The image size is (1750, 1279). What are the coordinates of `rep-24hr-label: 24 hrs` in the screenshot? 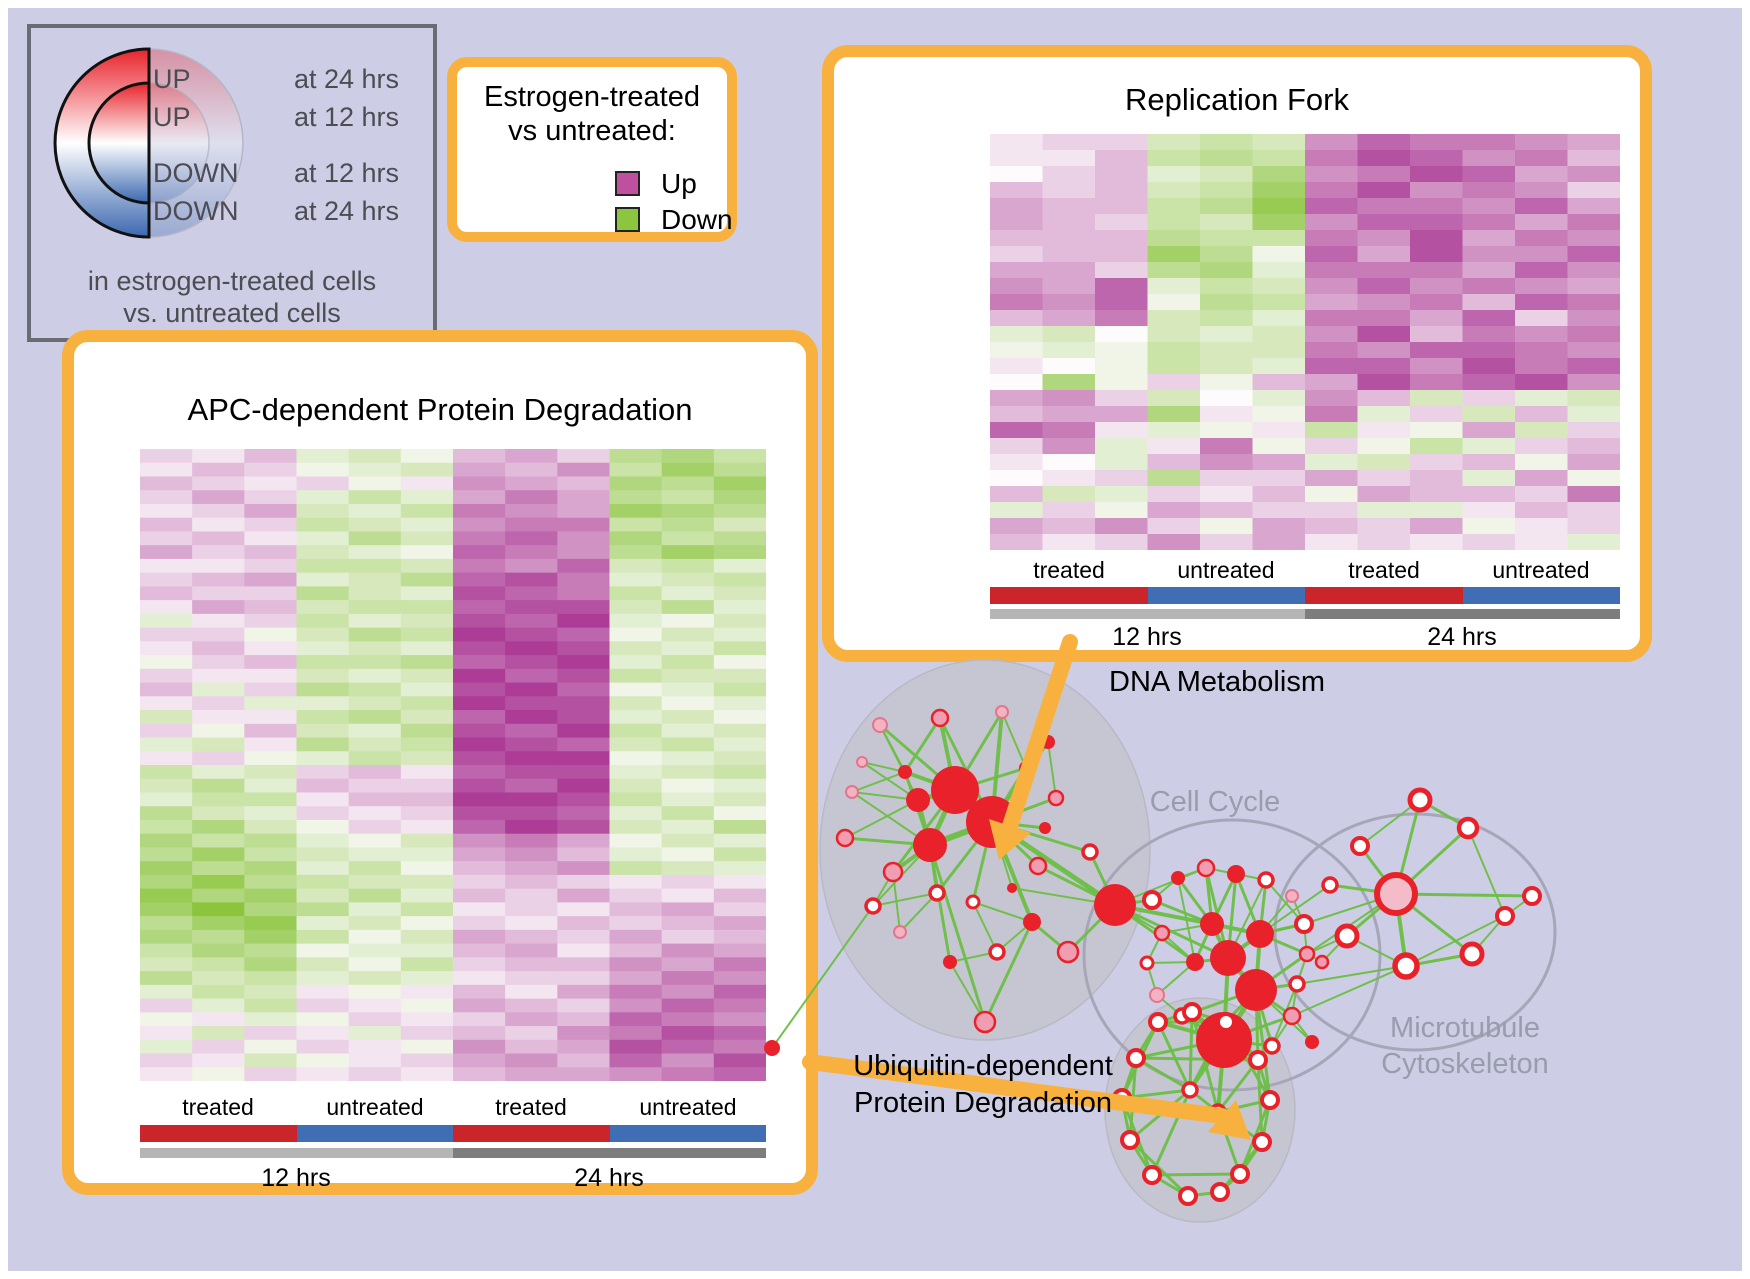 It's located at (1462, 637).